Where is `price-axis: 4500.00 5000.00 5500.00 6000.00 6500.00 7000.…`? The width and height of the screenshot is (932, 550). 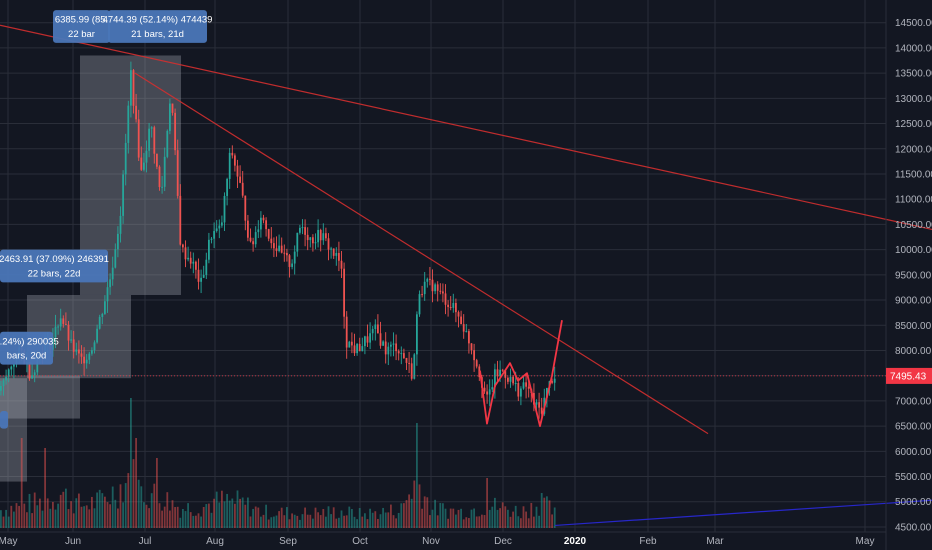
price-axis: 4500.00 5000.00 5500.00 6000.00 6500.00 7000.… is located at coordinates (913, 275).